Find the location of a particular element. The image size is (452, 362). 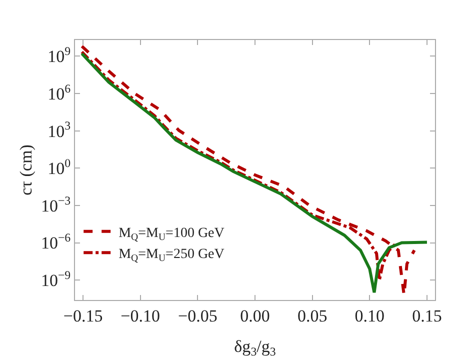

legend-label: M$_{Q}$=M$_{U}$=250 GeV is located at coordinates (171, 255).